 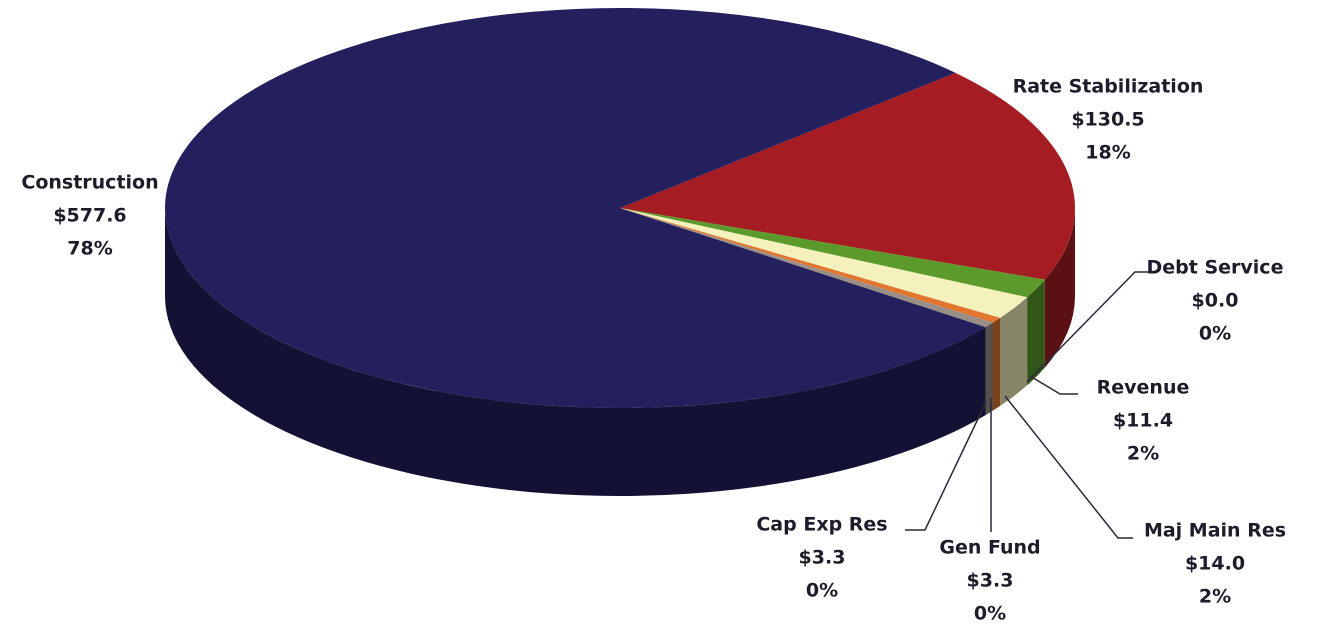 I want to click on value-label: $0.0, so click(x=1215, y=301).